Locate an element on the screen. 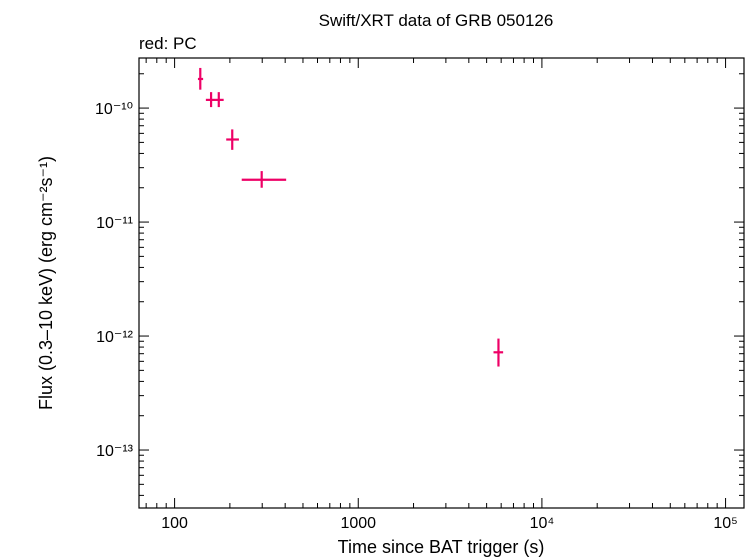  y-tick-label: 10⁻¹³ is located at coordinates (115, 451).